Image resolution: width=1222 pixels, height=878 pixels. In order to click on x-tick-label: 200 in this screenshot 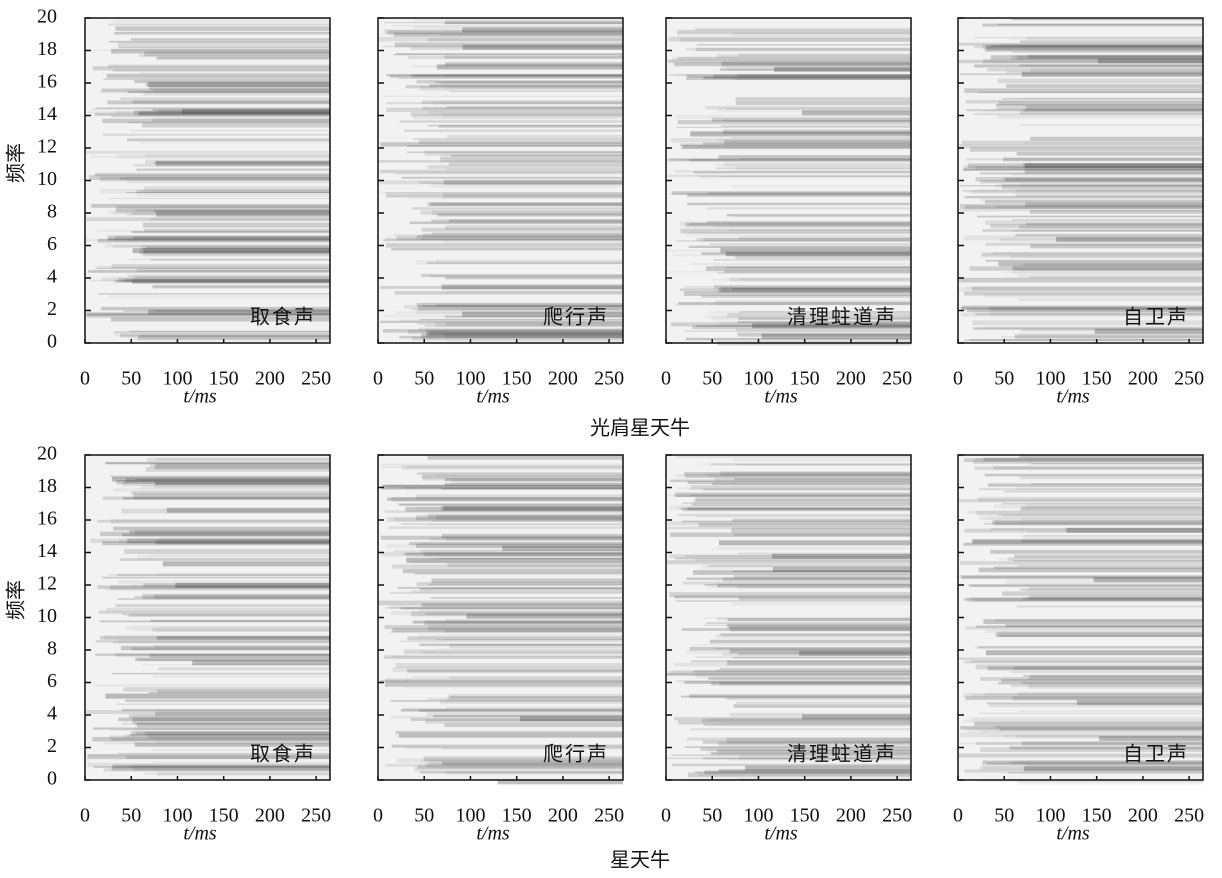, I will do `click(851, 379)`.